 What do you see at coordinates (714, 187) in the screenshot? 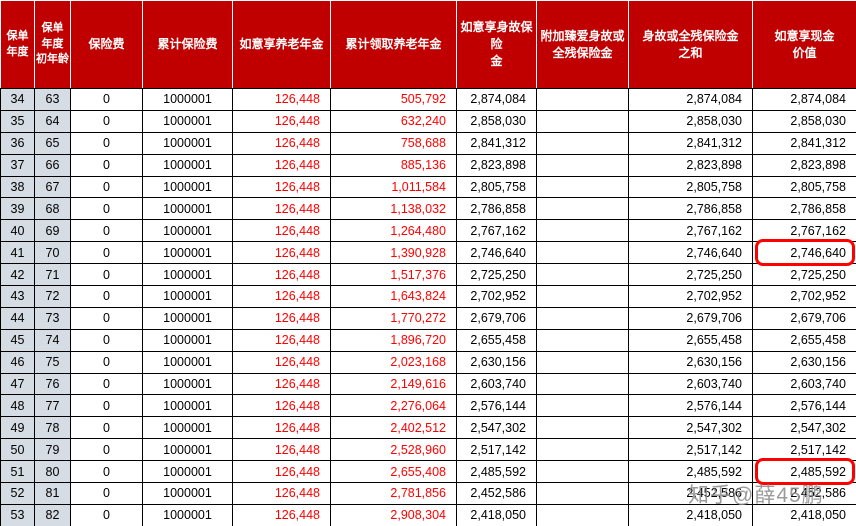
I see `cell-value: 2,805,758` at bounding box center [714, 187].